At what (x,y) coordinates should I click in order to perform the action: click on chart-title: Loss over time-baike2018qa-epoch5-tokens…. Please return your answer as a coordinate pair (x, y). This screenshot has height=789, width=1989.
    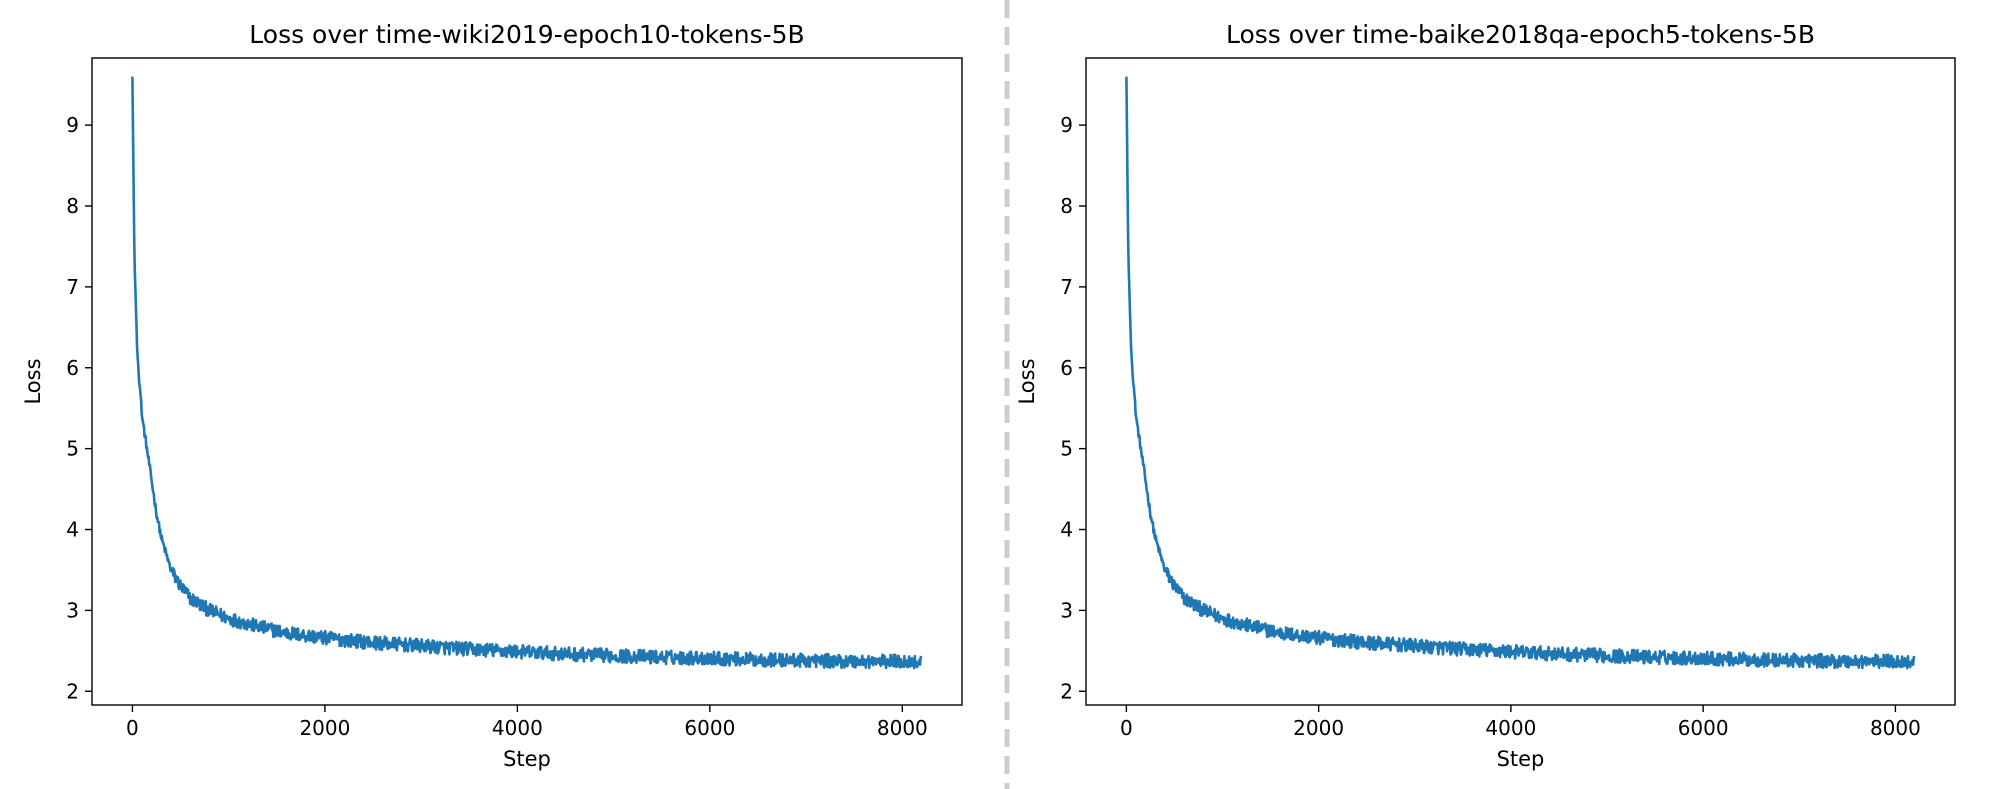
    Looking at the image, I should click on (1520, 34).